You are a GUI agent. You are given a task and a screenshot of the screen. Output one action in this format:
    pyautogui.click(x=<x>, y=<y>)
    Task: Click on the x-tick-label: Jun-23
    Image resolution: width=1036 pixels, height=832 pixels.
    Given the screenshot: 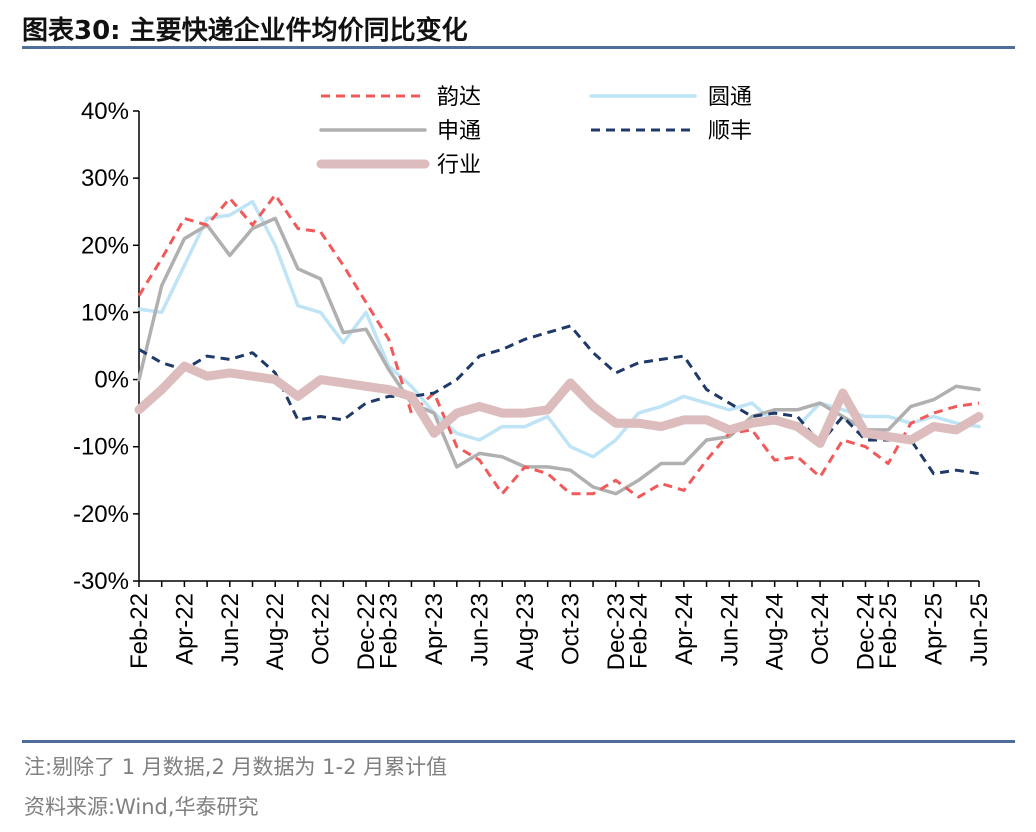 What is the action you would take?
    pyautogui.click(x=480, y=629)
    